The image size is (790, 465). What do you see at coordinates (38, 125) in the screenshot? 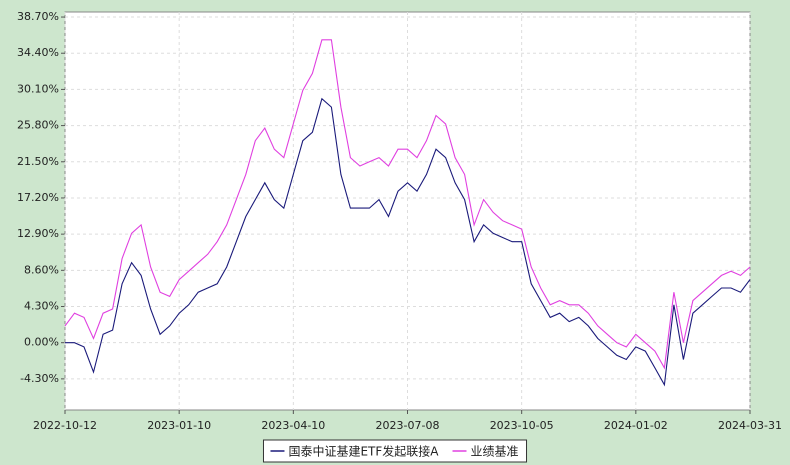
I see `y-tick-label: 25.80%` at bounding box center [38, 125].